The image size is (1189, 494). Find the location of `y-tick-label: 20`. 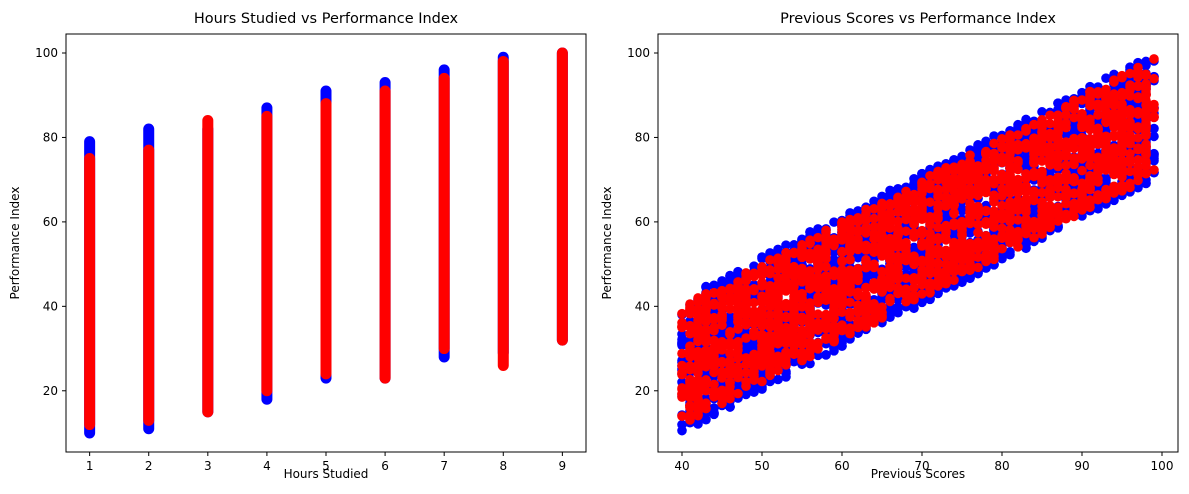

y-tick-label: 20 is located at coordinates (50, 391).